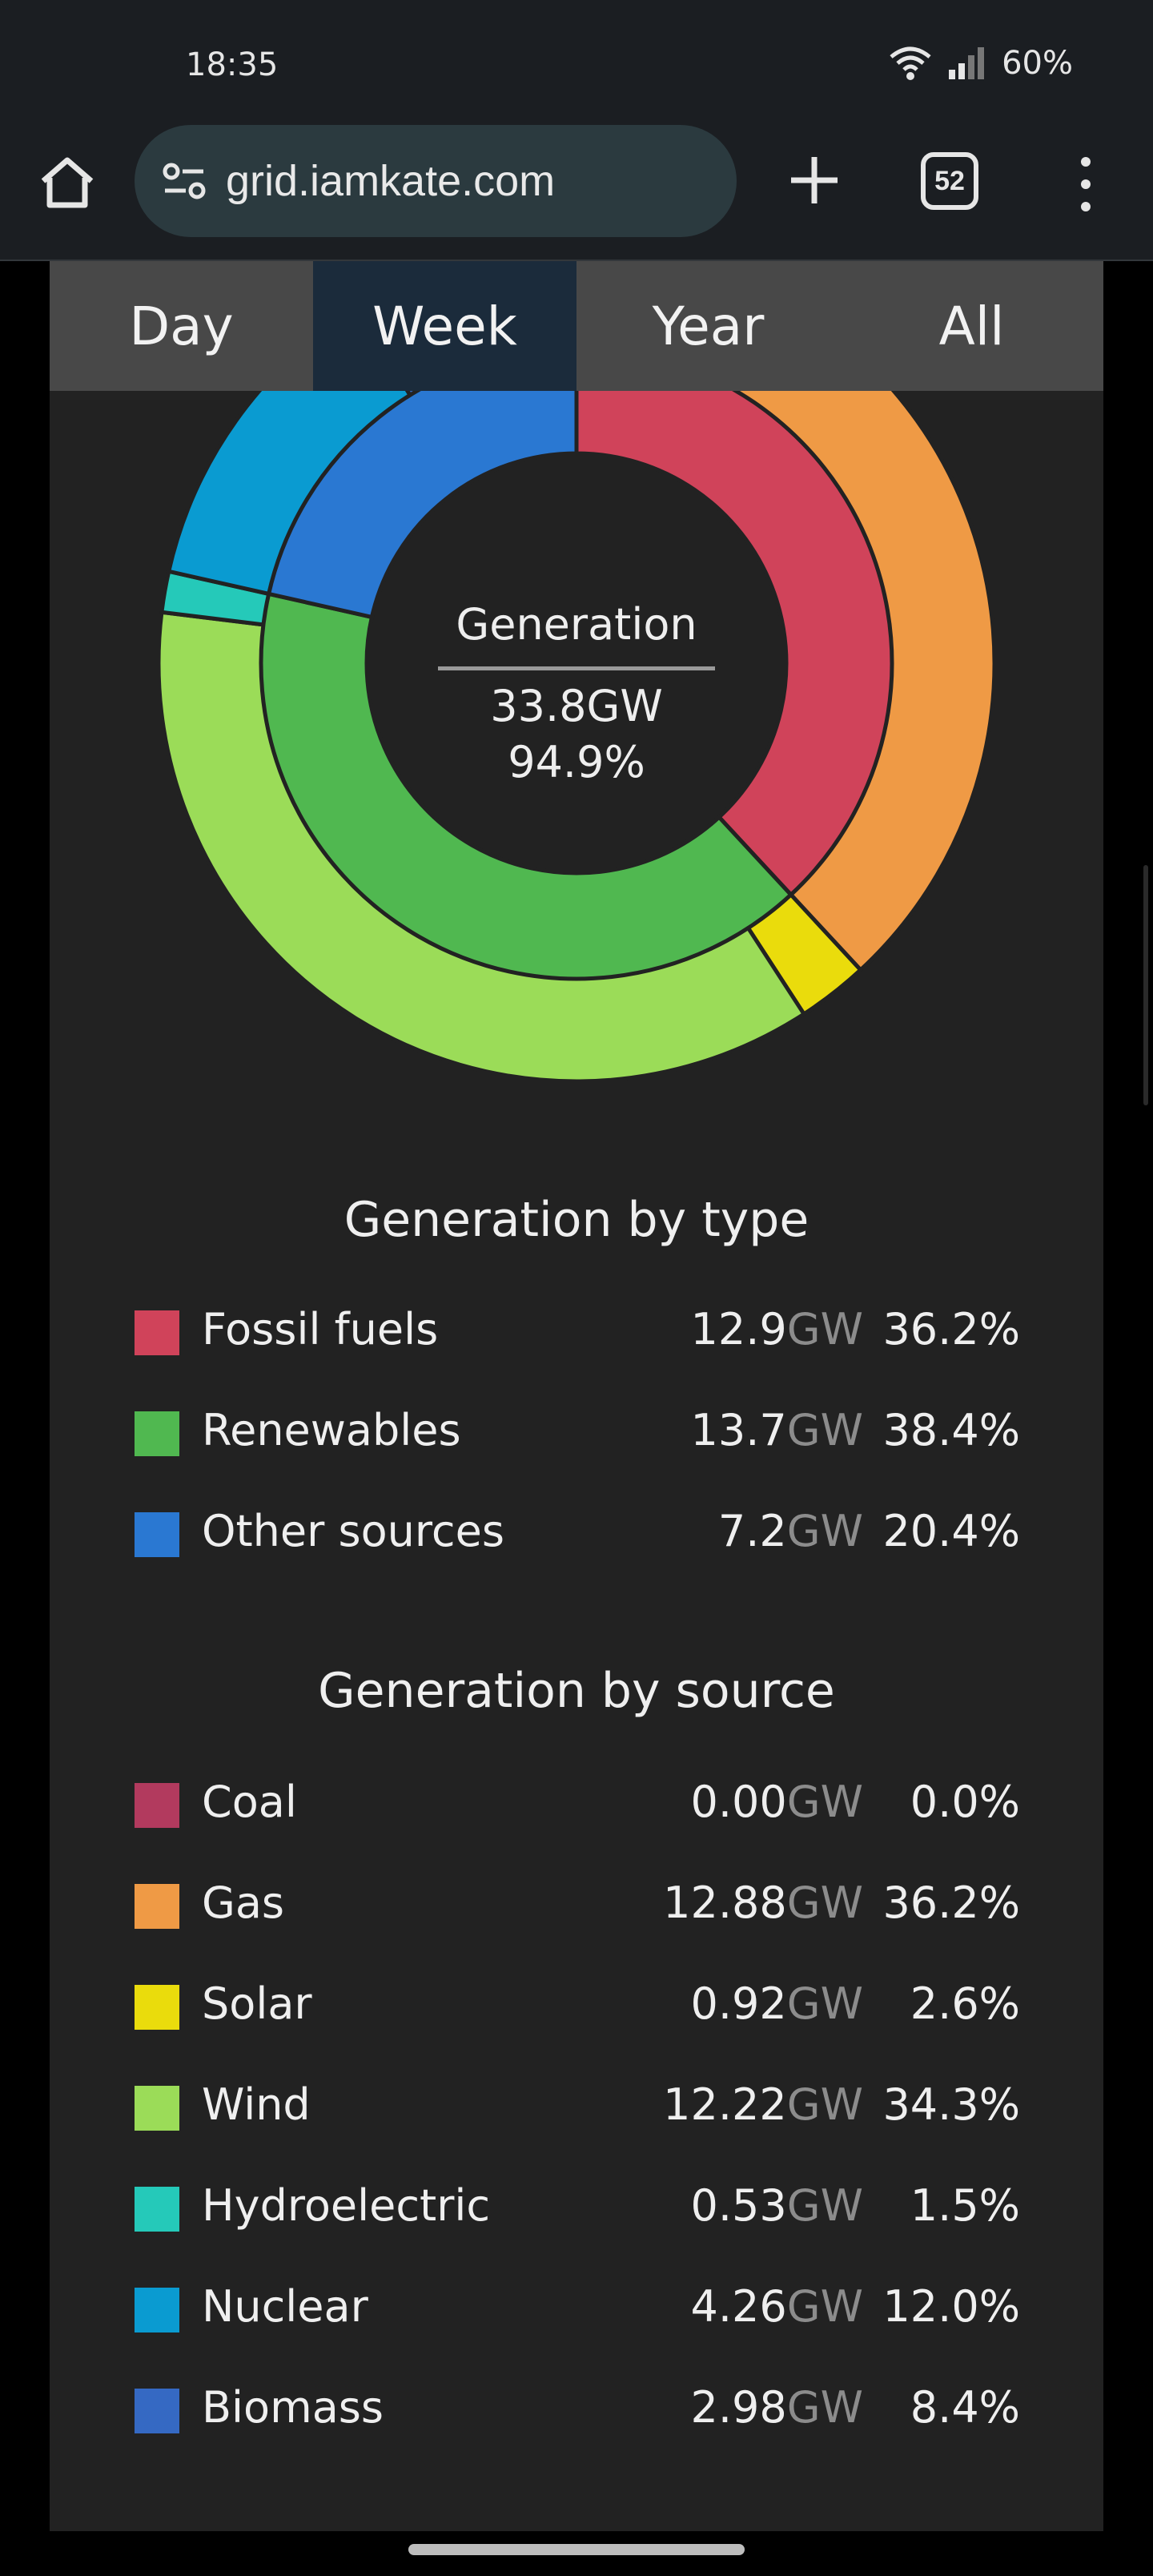  I want to click on legend-label: Solar, so click(257, 2004).